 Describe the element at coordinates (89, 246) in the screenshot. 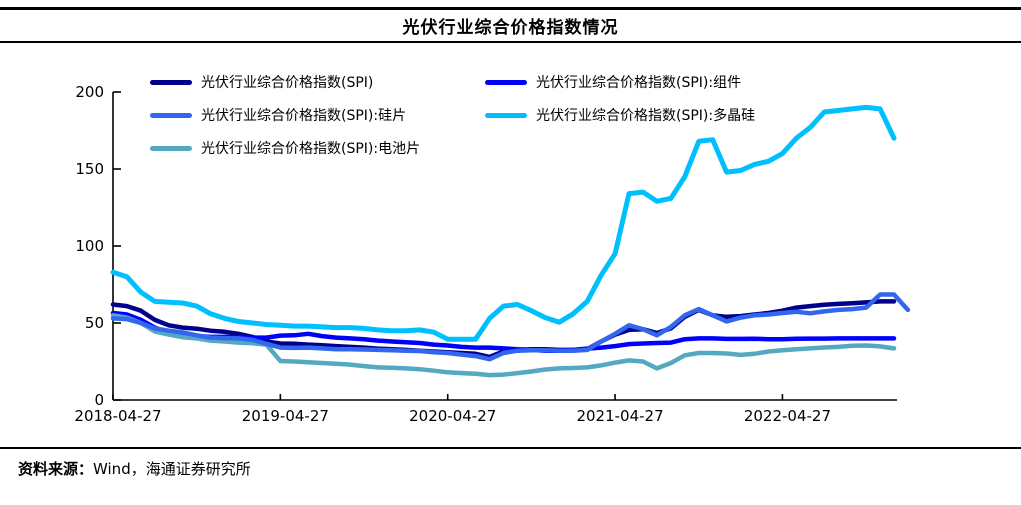

I see `y-tick-label: 100` at that location.